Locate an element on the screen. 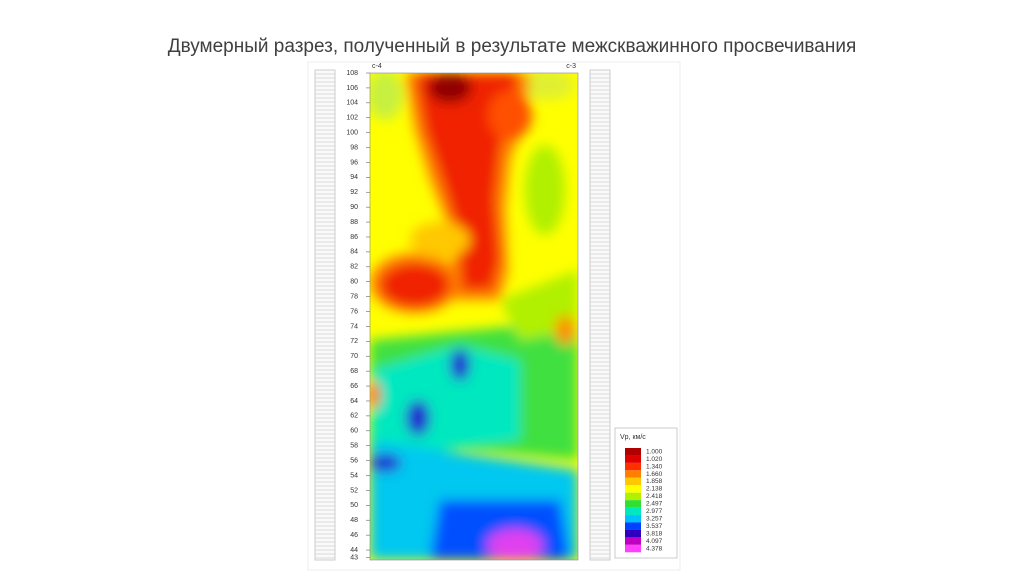 The width and height of the screenshot is (1024, 579). legend-label: 1.020 is located at coordinates (654, 459).